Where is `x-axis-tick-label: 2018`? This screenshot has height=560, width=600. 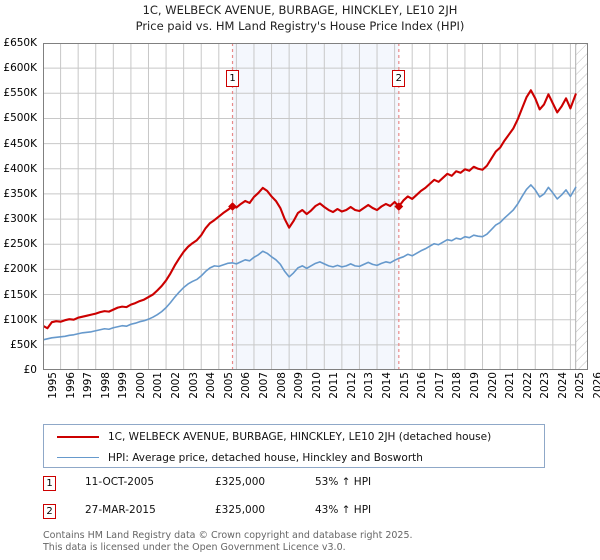
x-axis-tick-label: 2018 is located at coordinates (457, 385).